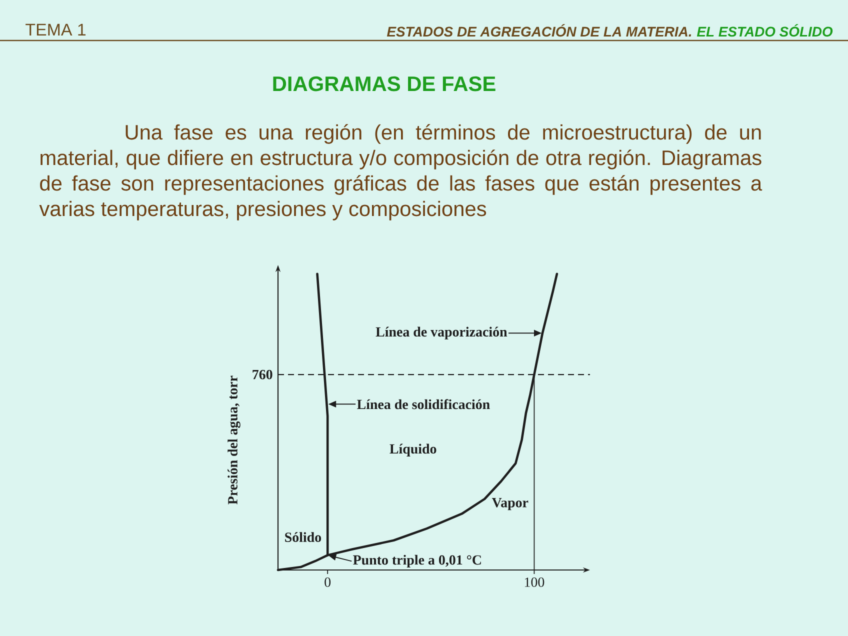  I want to click on x-tick-label: 100, so click(534, 582).